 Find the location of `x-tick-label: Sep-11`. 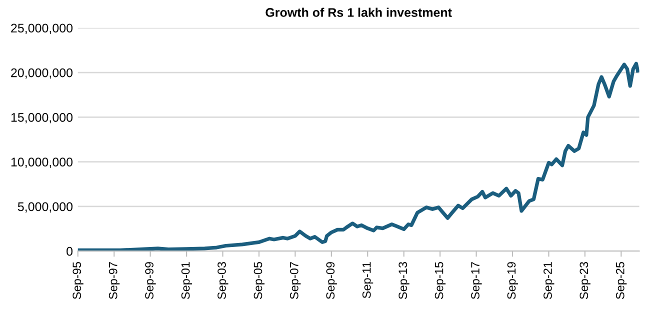

x-tick-label: Sep-11 is located at coordinates (368, 280).